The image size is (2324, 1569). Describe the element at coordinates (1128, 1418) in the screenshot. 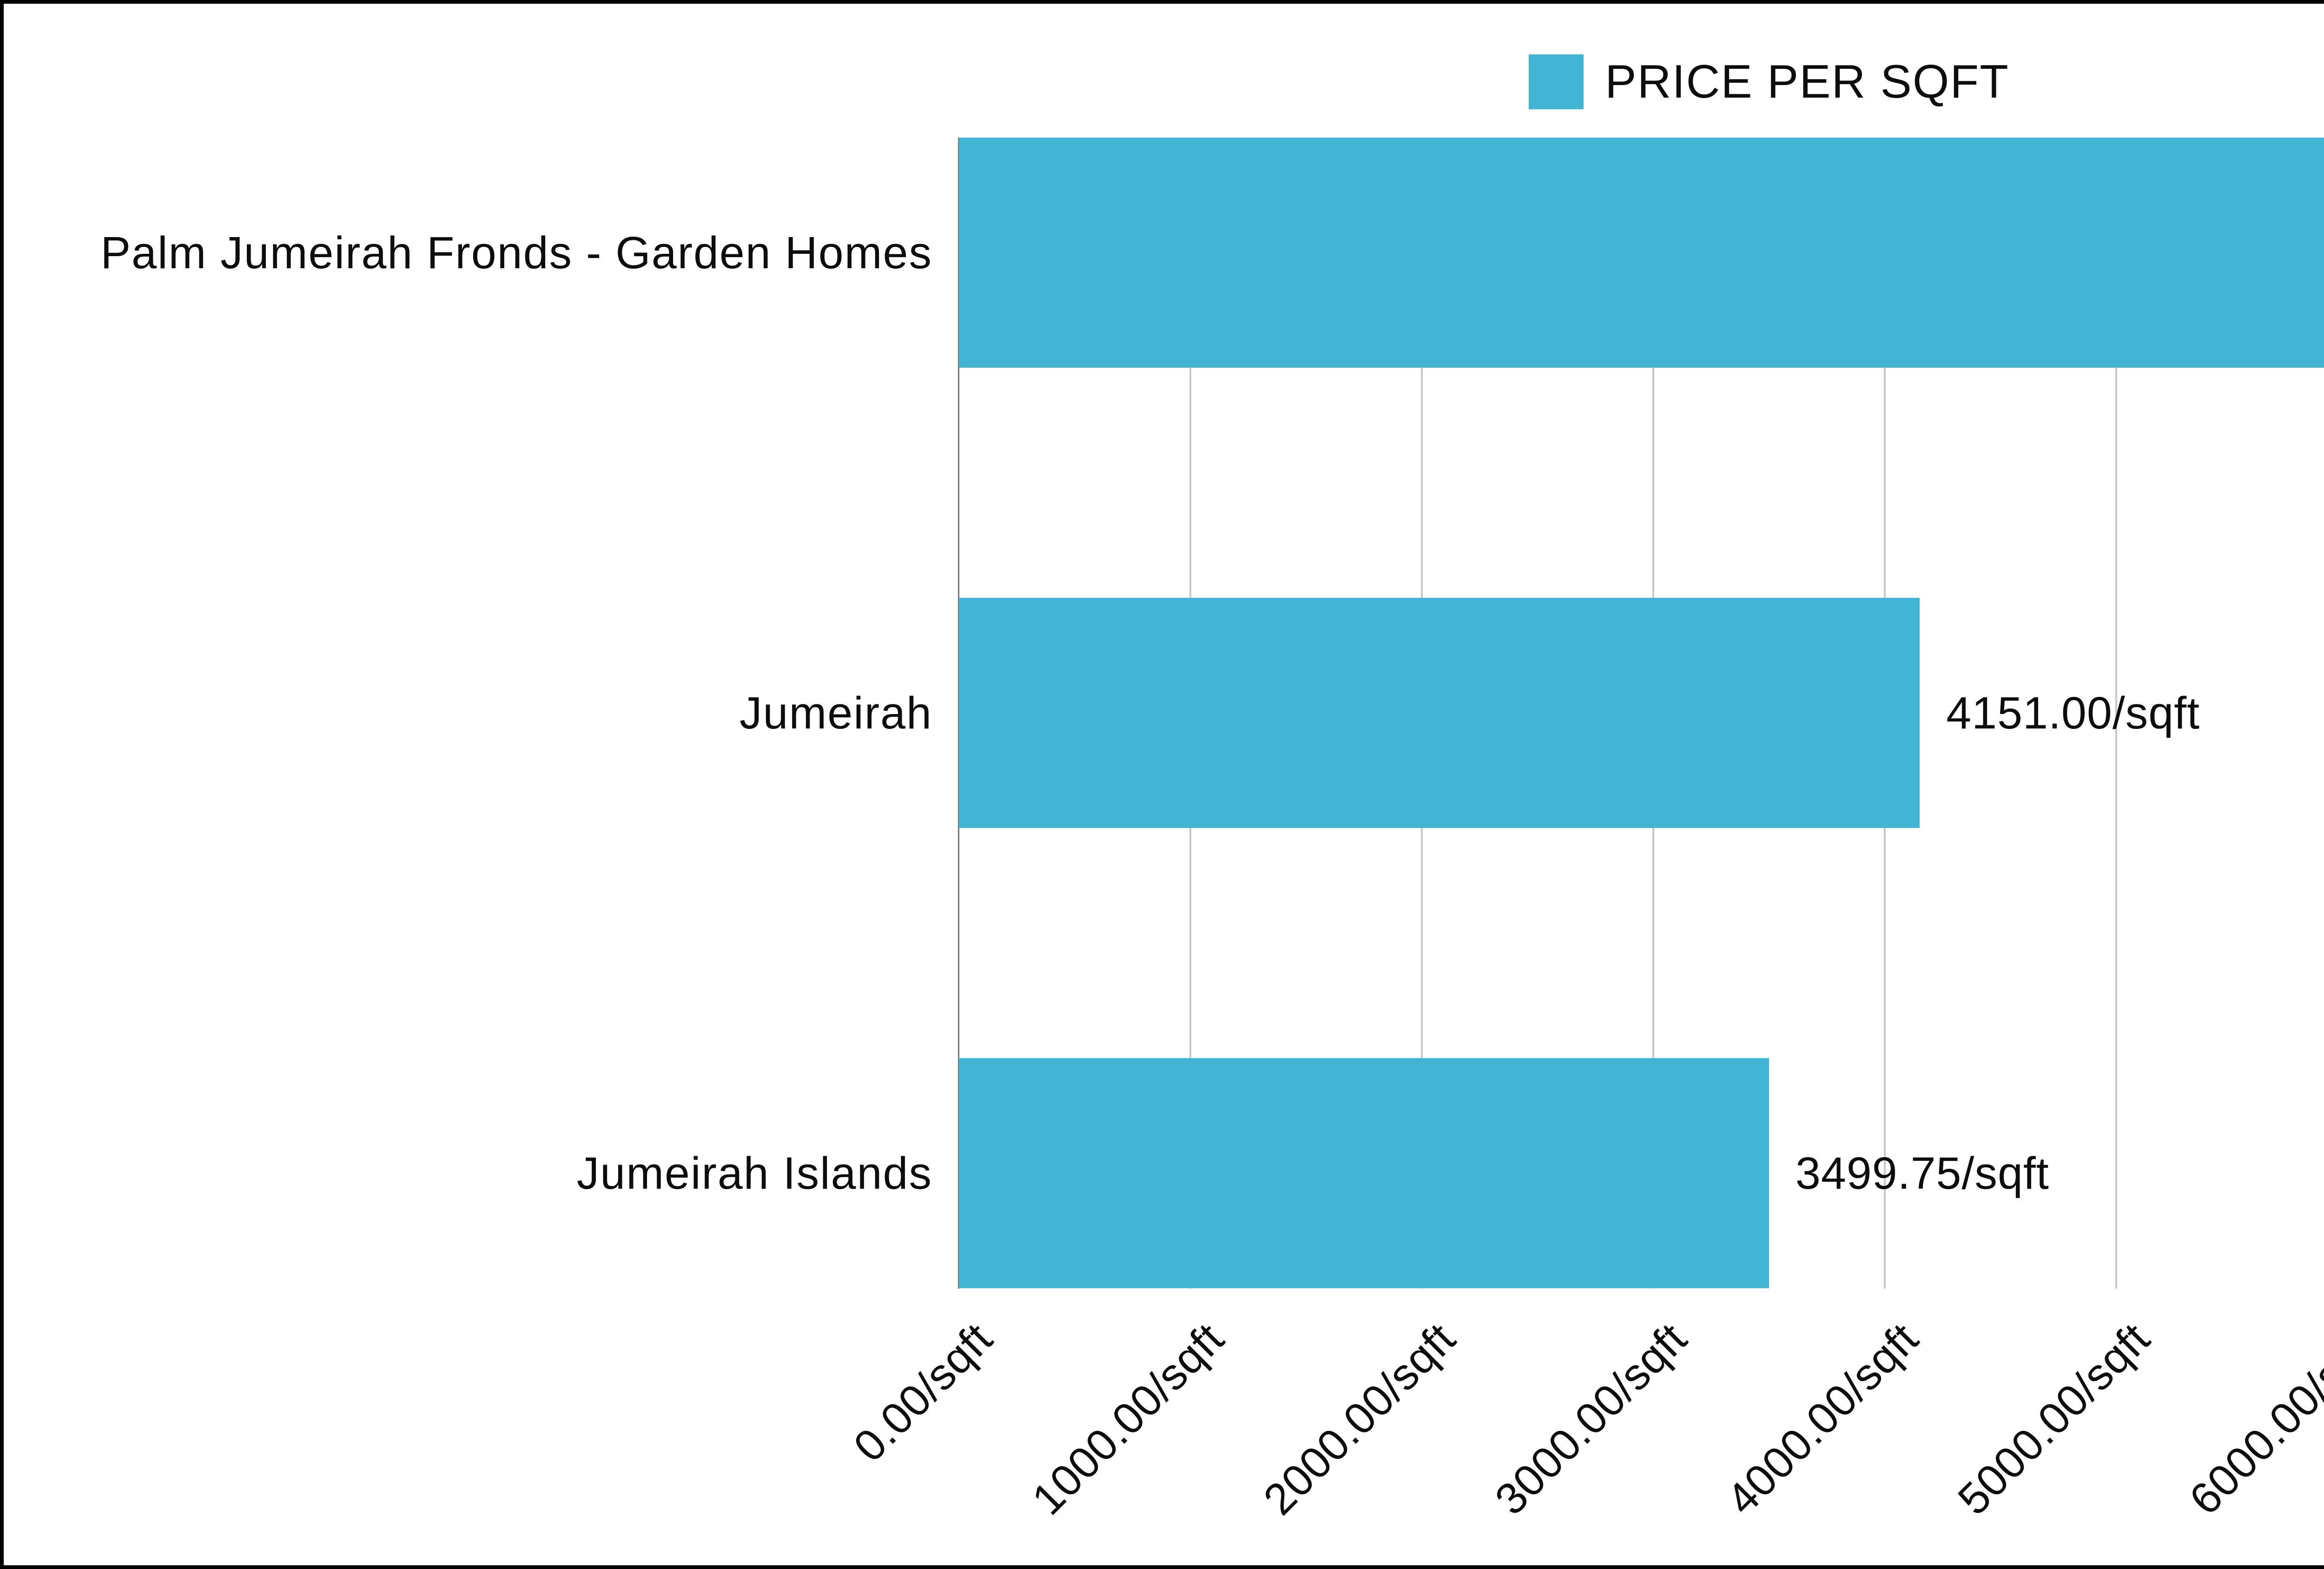

I see `x-axis-tick-label: 1000.00/sqft` at that location.